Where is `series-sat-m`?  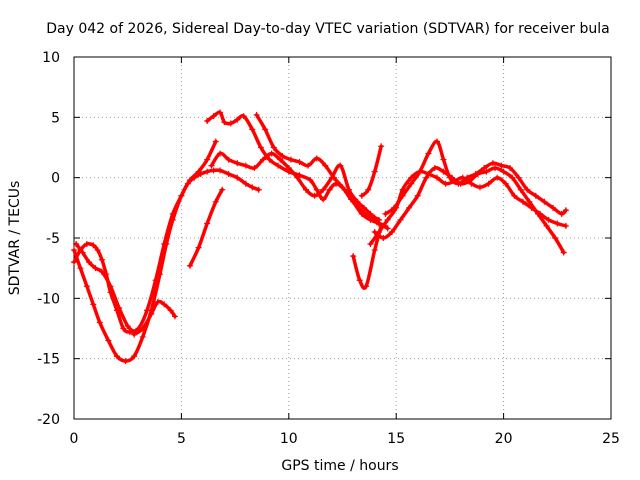
series-sat-m is located at coordinates (475, 177).